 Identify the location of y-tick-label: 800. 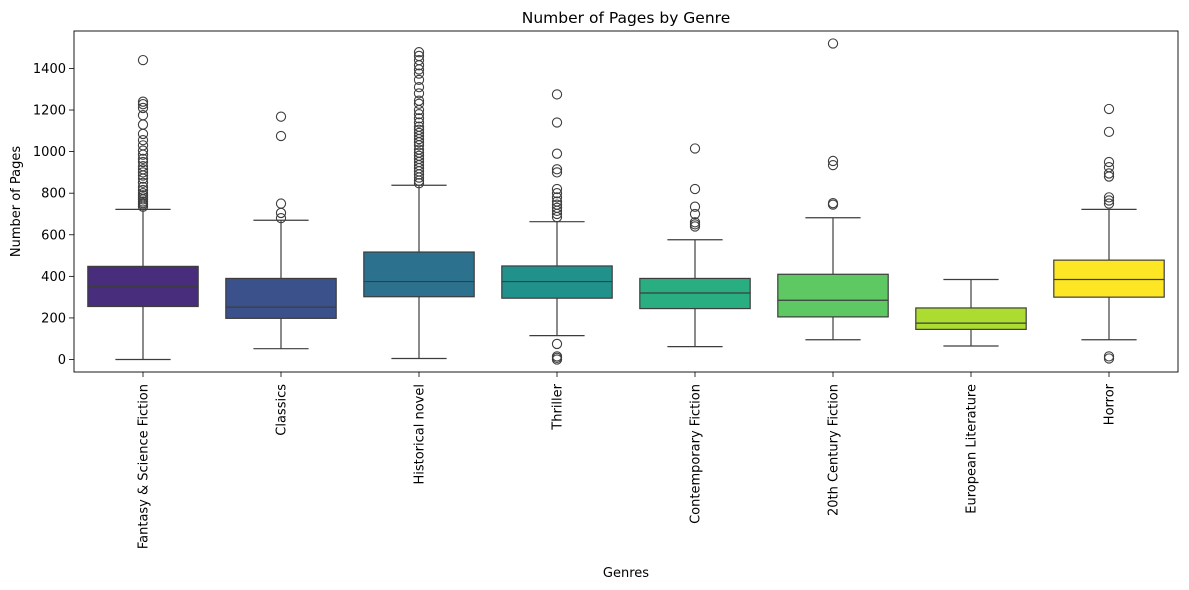
(53, 194).